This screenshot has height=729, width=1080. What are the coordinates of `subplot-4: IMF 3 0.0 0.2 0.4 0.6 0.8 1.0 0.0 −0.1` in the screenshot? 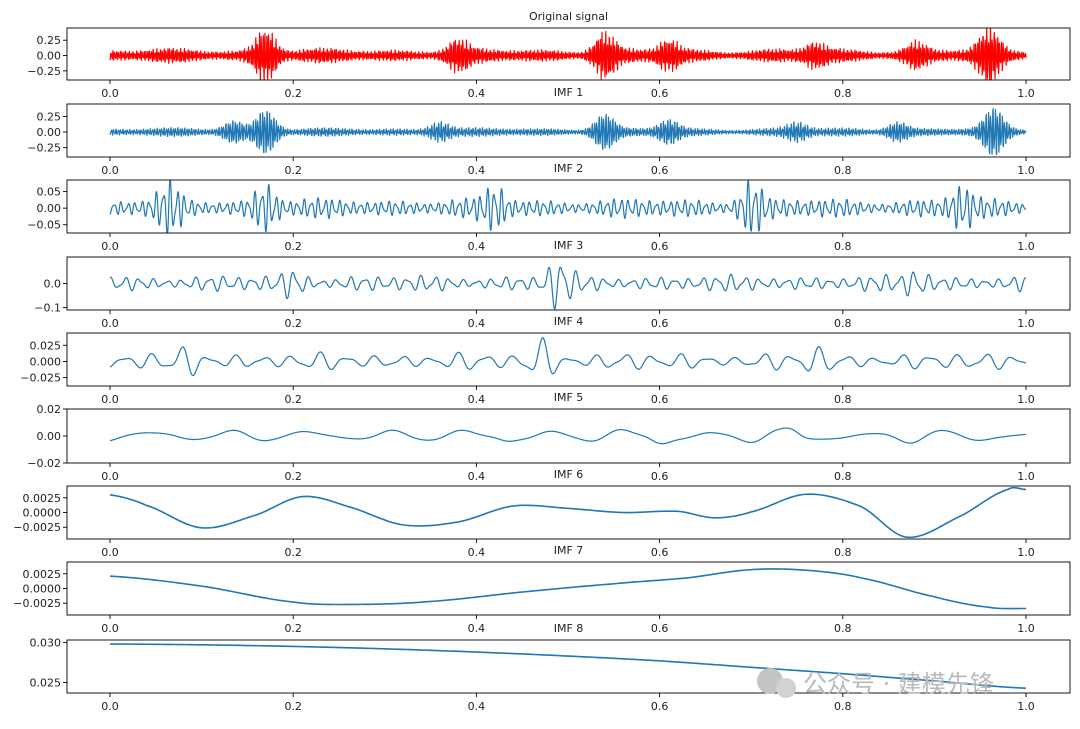 It's located at (552, 284).